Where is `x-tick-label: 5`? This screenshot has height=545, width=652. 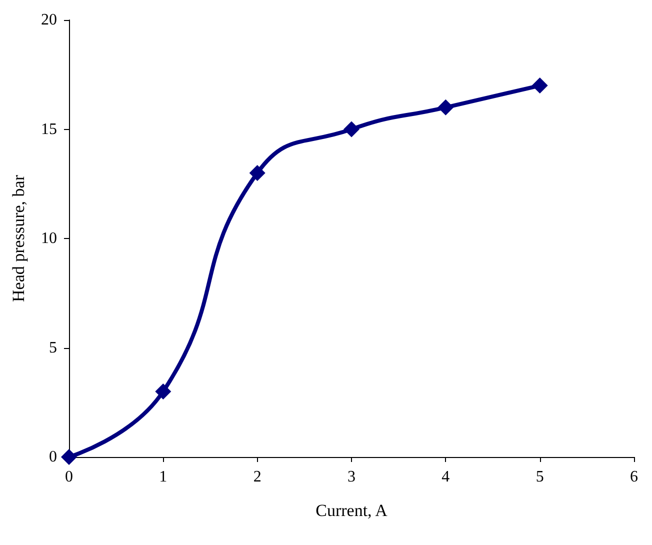
x-tick-label: 5 is located at coordinates (540, 477).